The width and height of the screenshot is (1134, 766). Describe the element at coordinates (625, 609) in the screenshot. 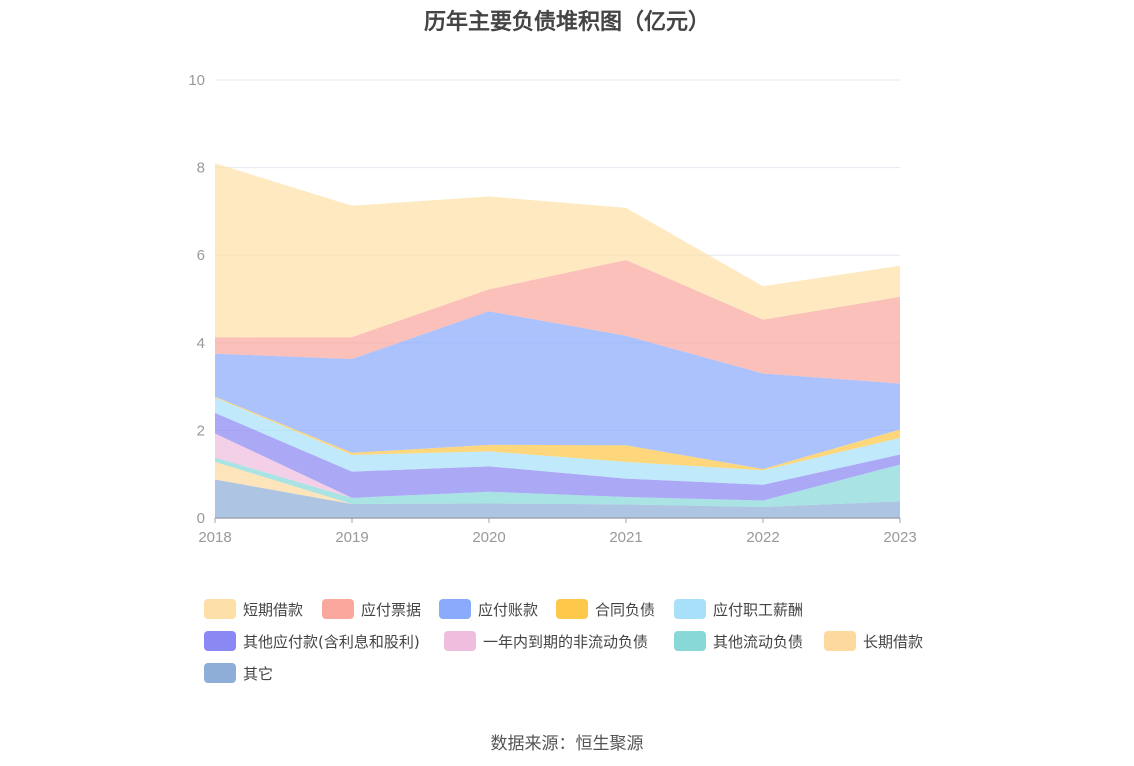

I see `legend-label: 合同负债` at that location.